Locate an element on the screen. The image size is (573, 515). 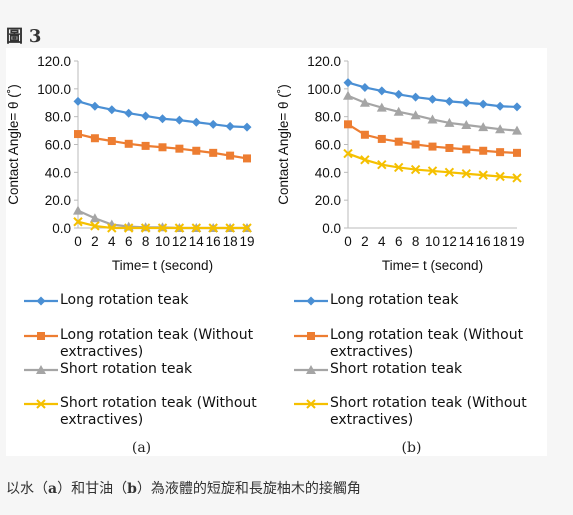
chart-1-y-tick-label: 40.0 is located at coordinates (328, 172).